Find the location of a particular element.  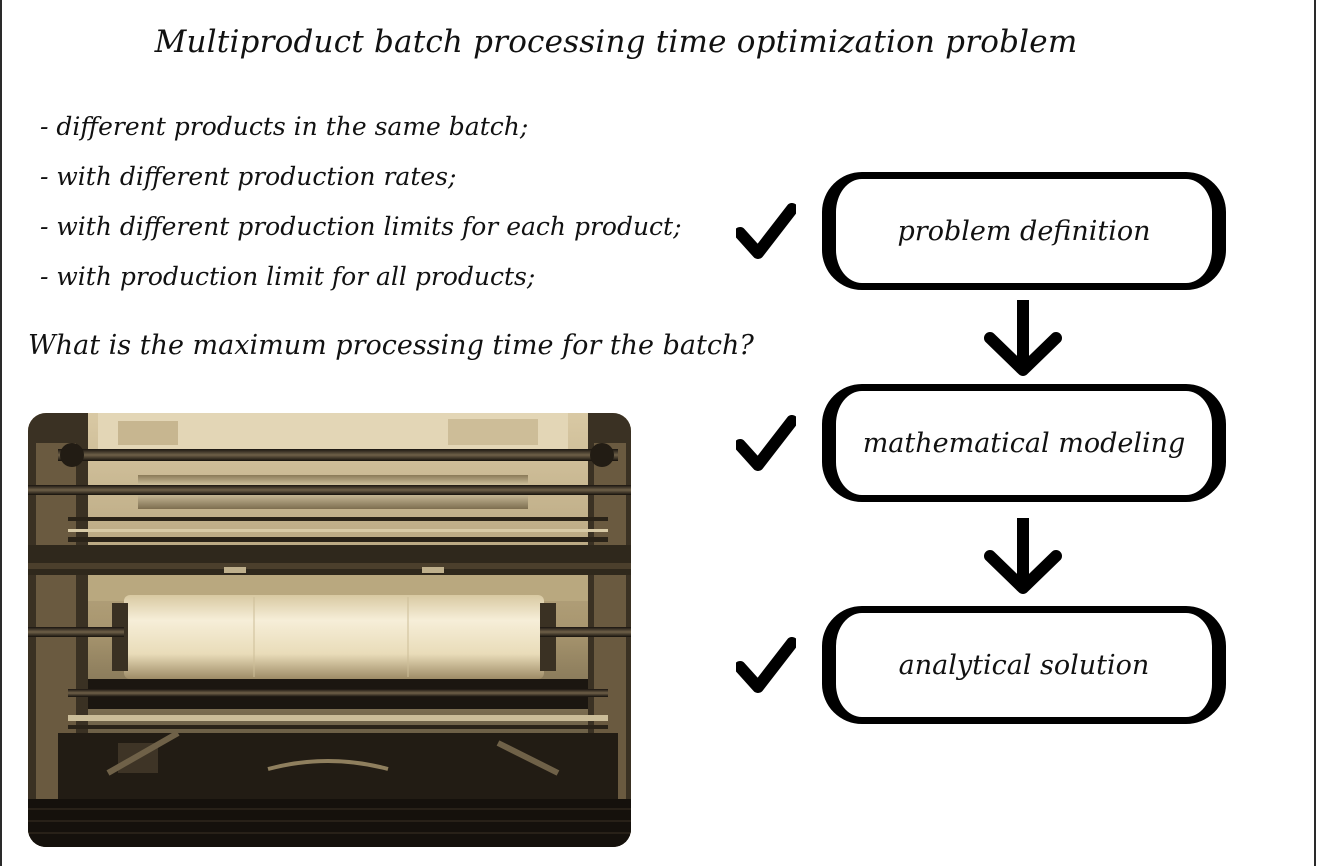

flow-step-label: analytical solution is located at coordinates (1024, 665).